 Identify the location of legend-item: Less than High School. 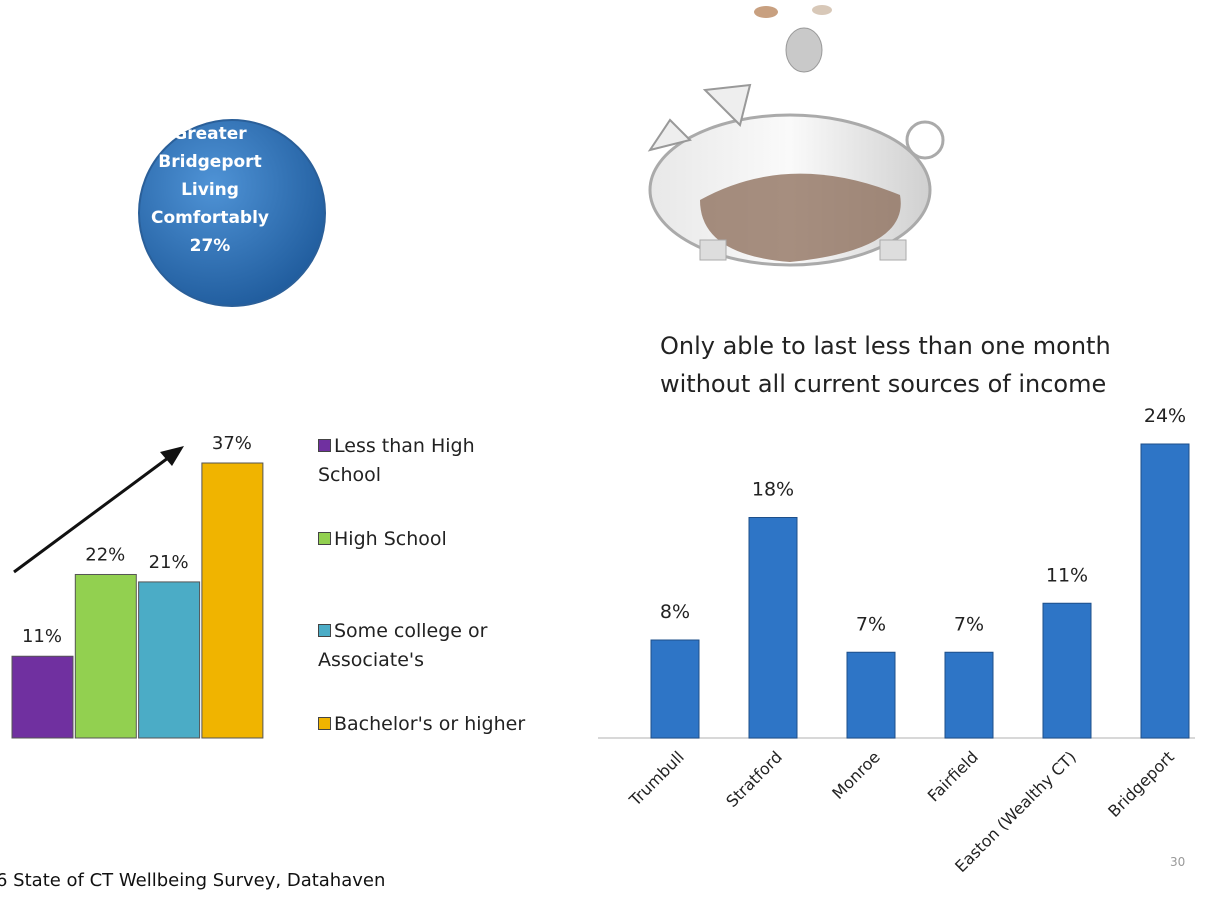
(428, 461).